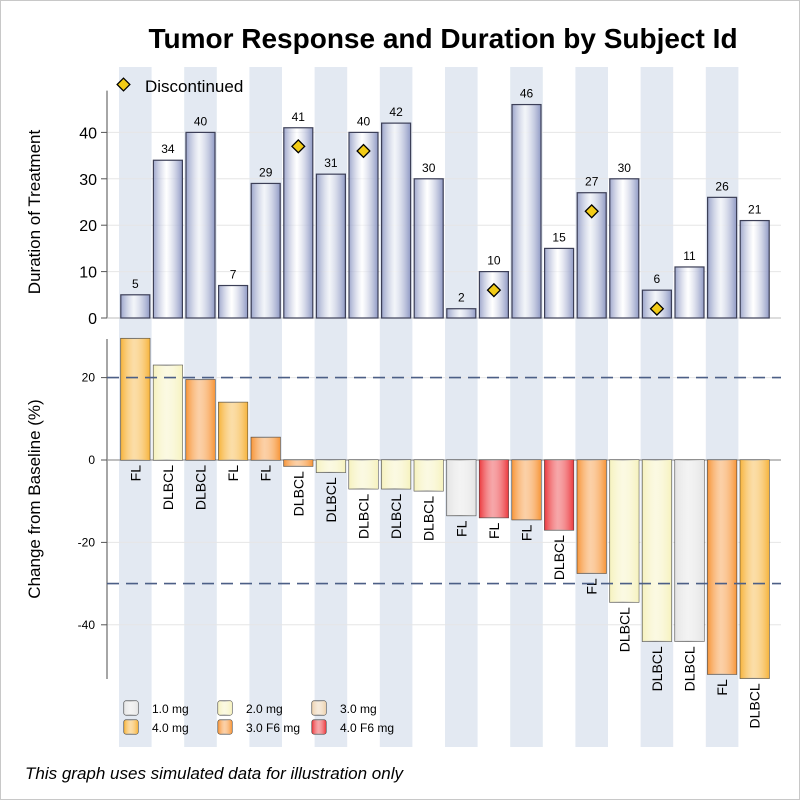  I want to click on duration-data-label: 31, so click(331, 163).